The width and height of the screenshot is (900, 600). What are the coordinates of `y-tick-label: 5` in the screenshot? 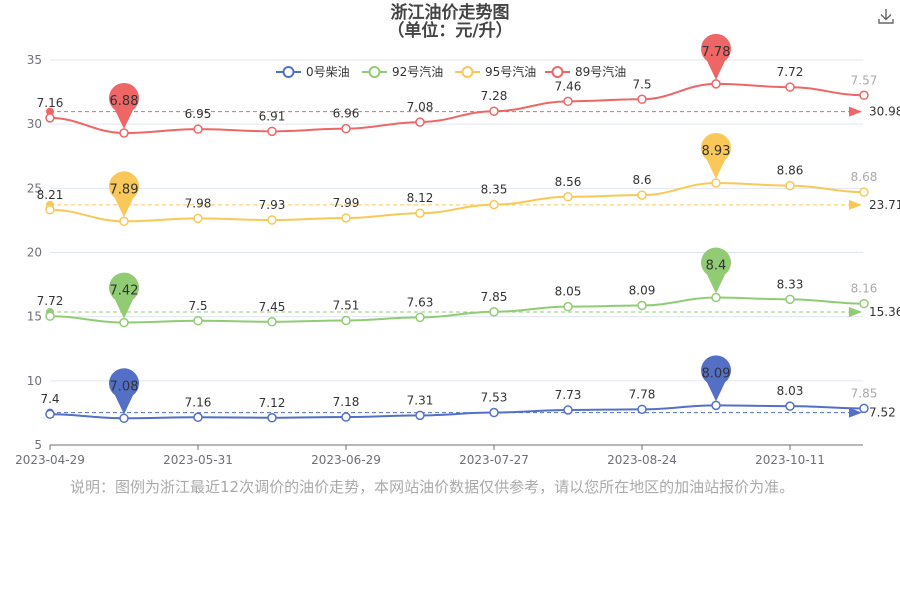 It's located at (38, 445).